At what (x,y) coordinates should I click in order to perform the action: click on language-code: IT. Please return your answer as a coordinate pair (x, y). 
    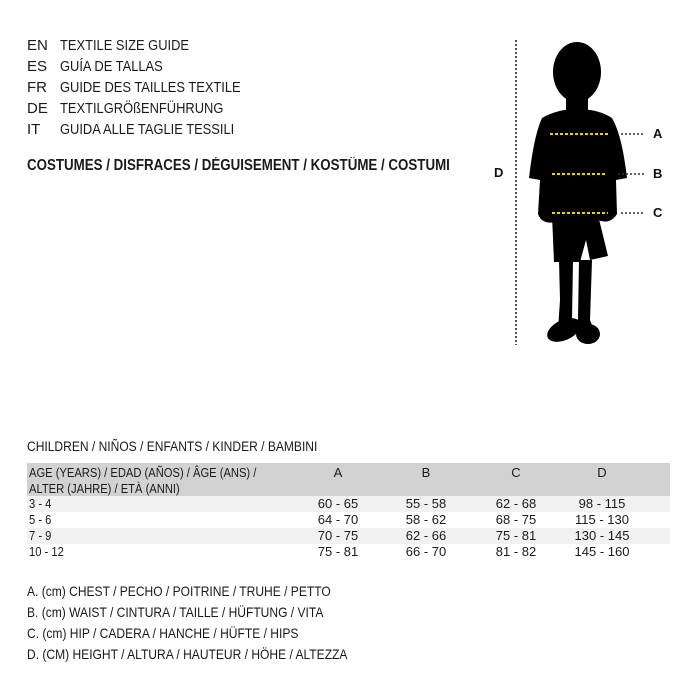
    Looking at the image, I should click on (34, 129).